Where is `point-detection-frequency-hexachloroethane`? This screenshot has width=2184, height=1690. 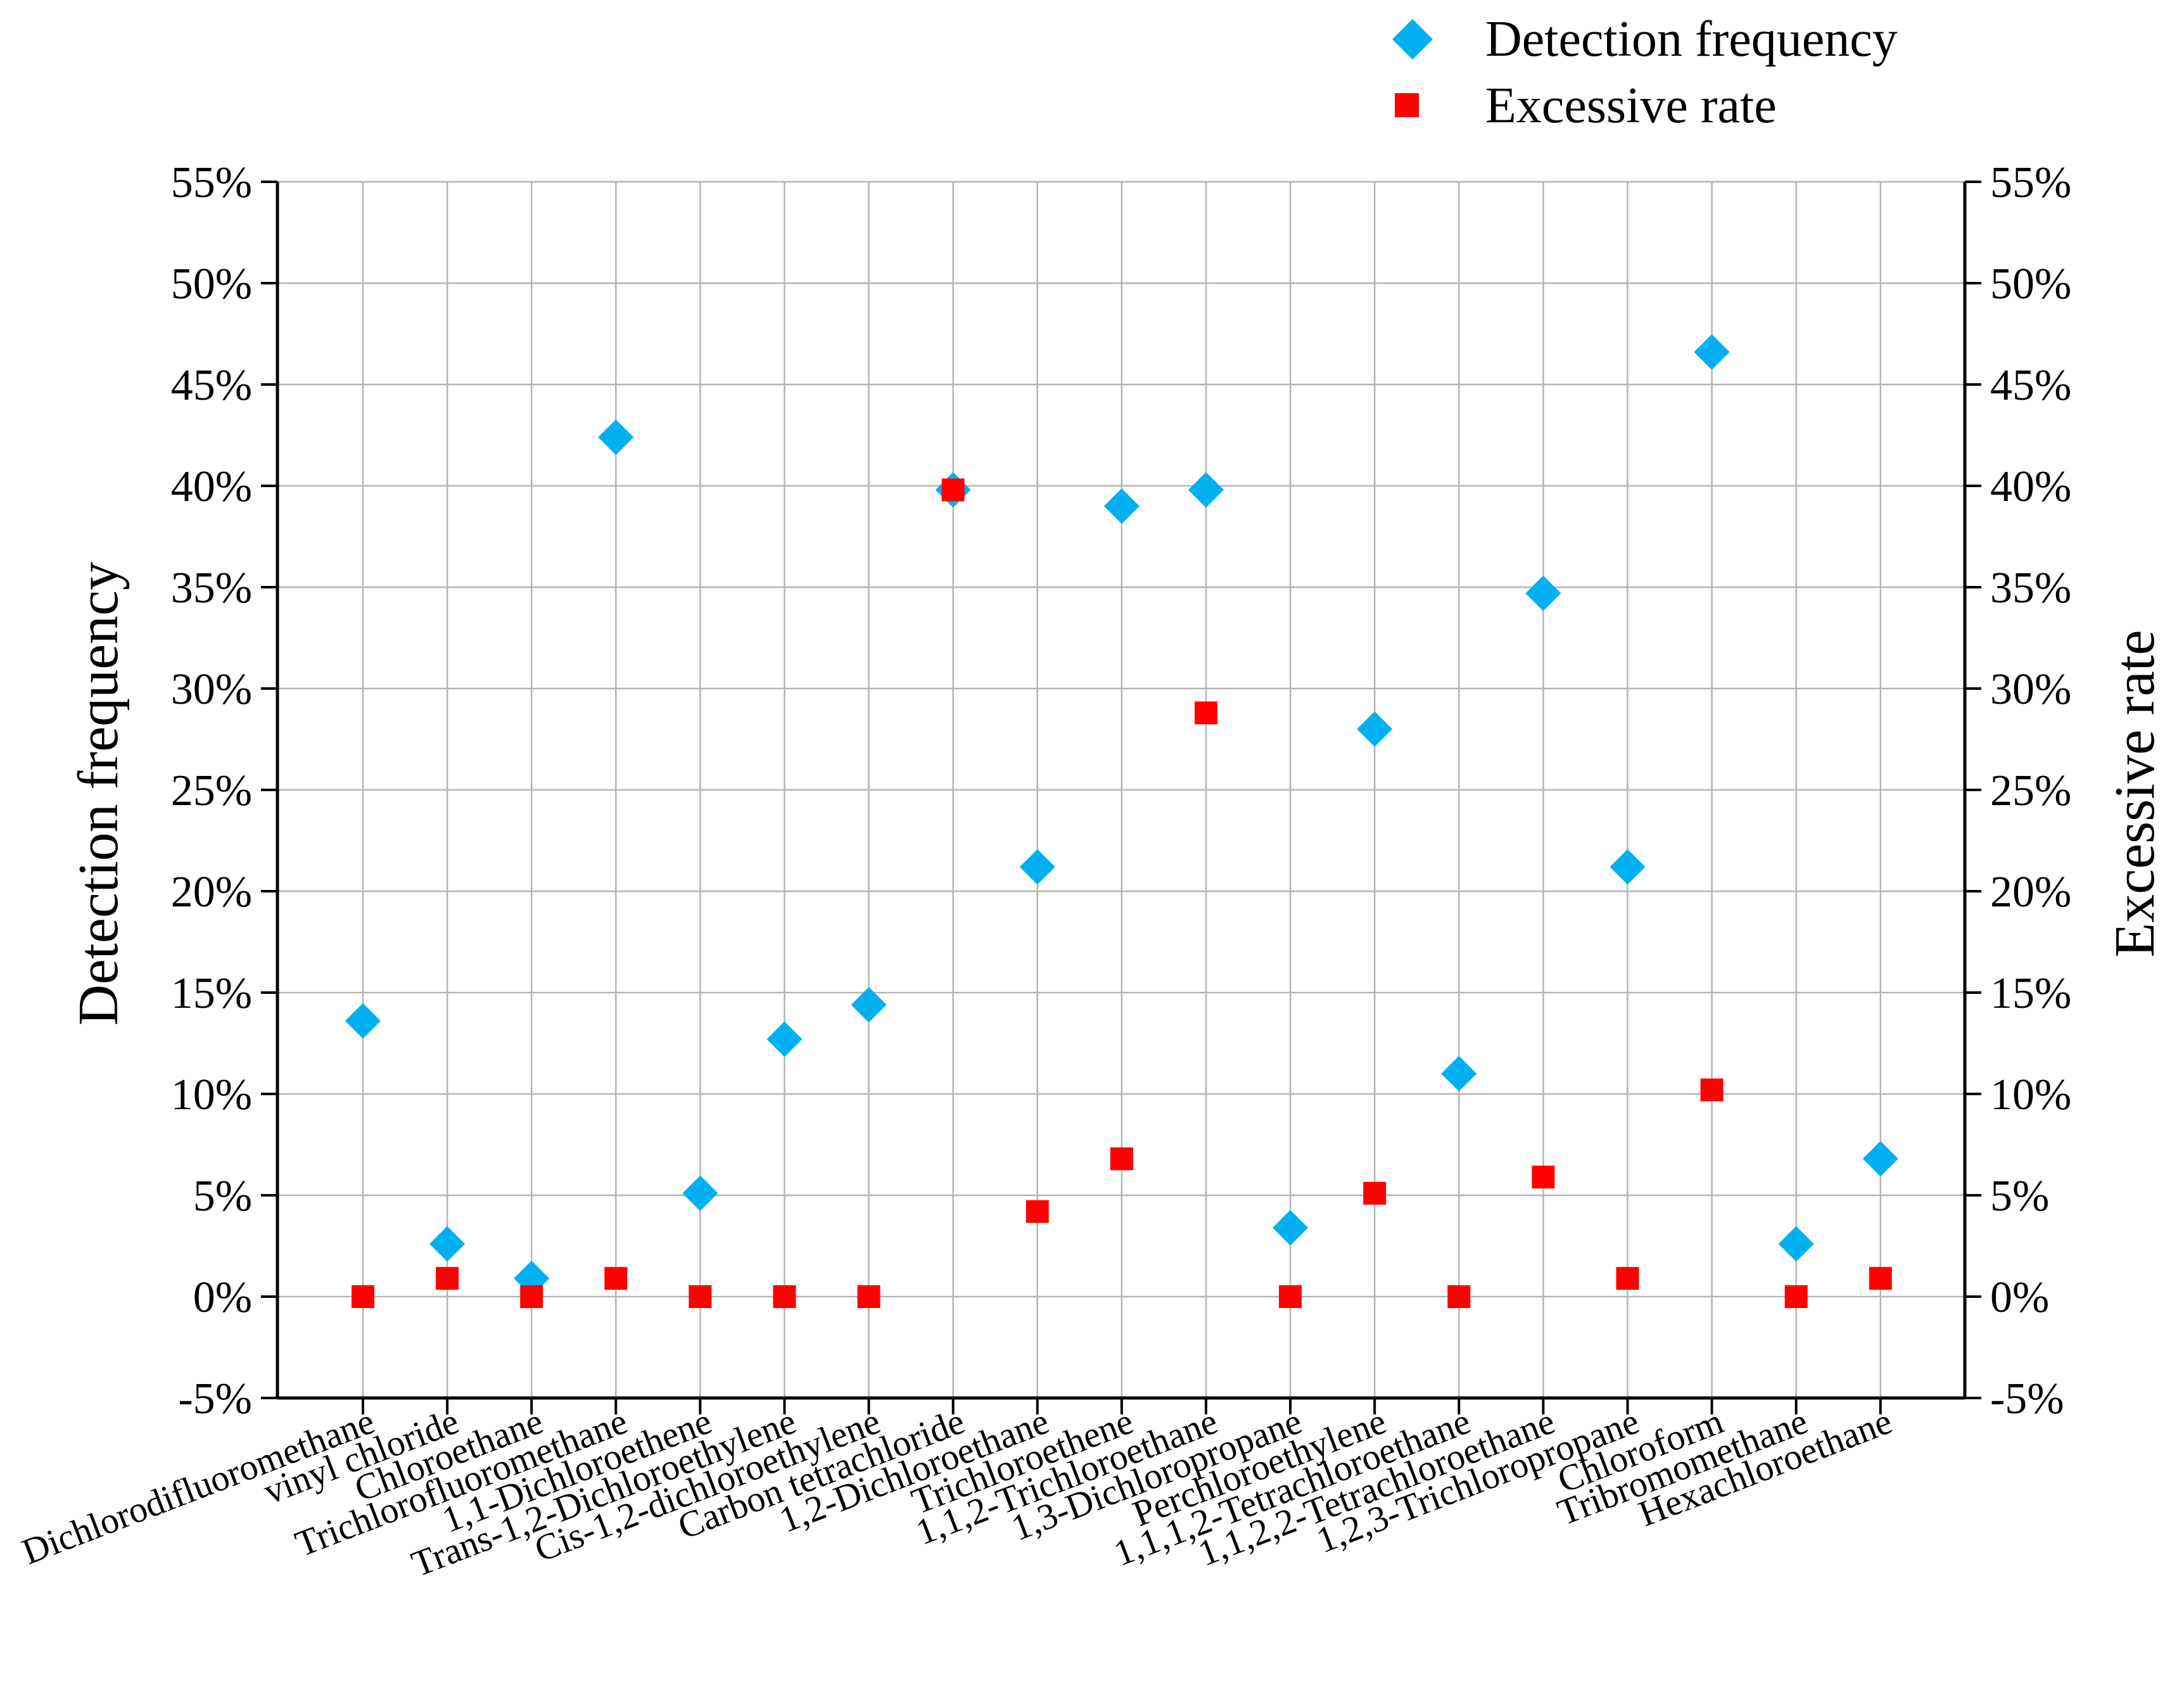 point-detection-frequency-hexachloroethane is located at coordinates (1880, 1159).